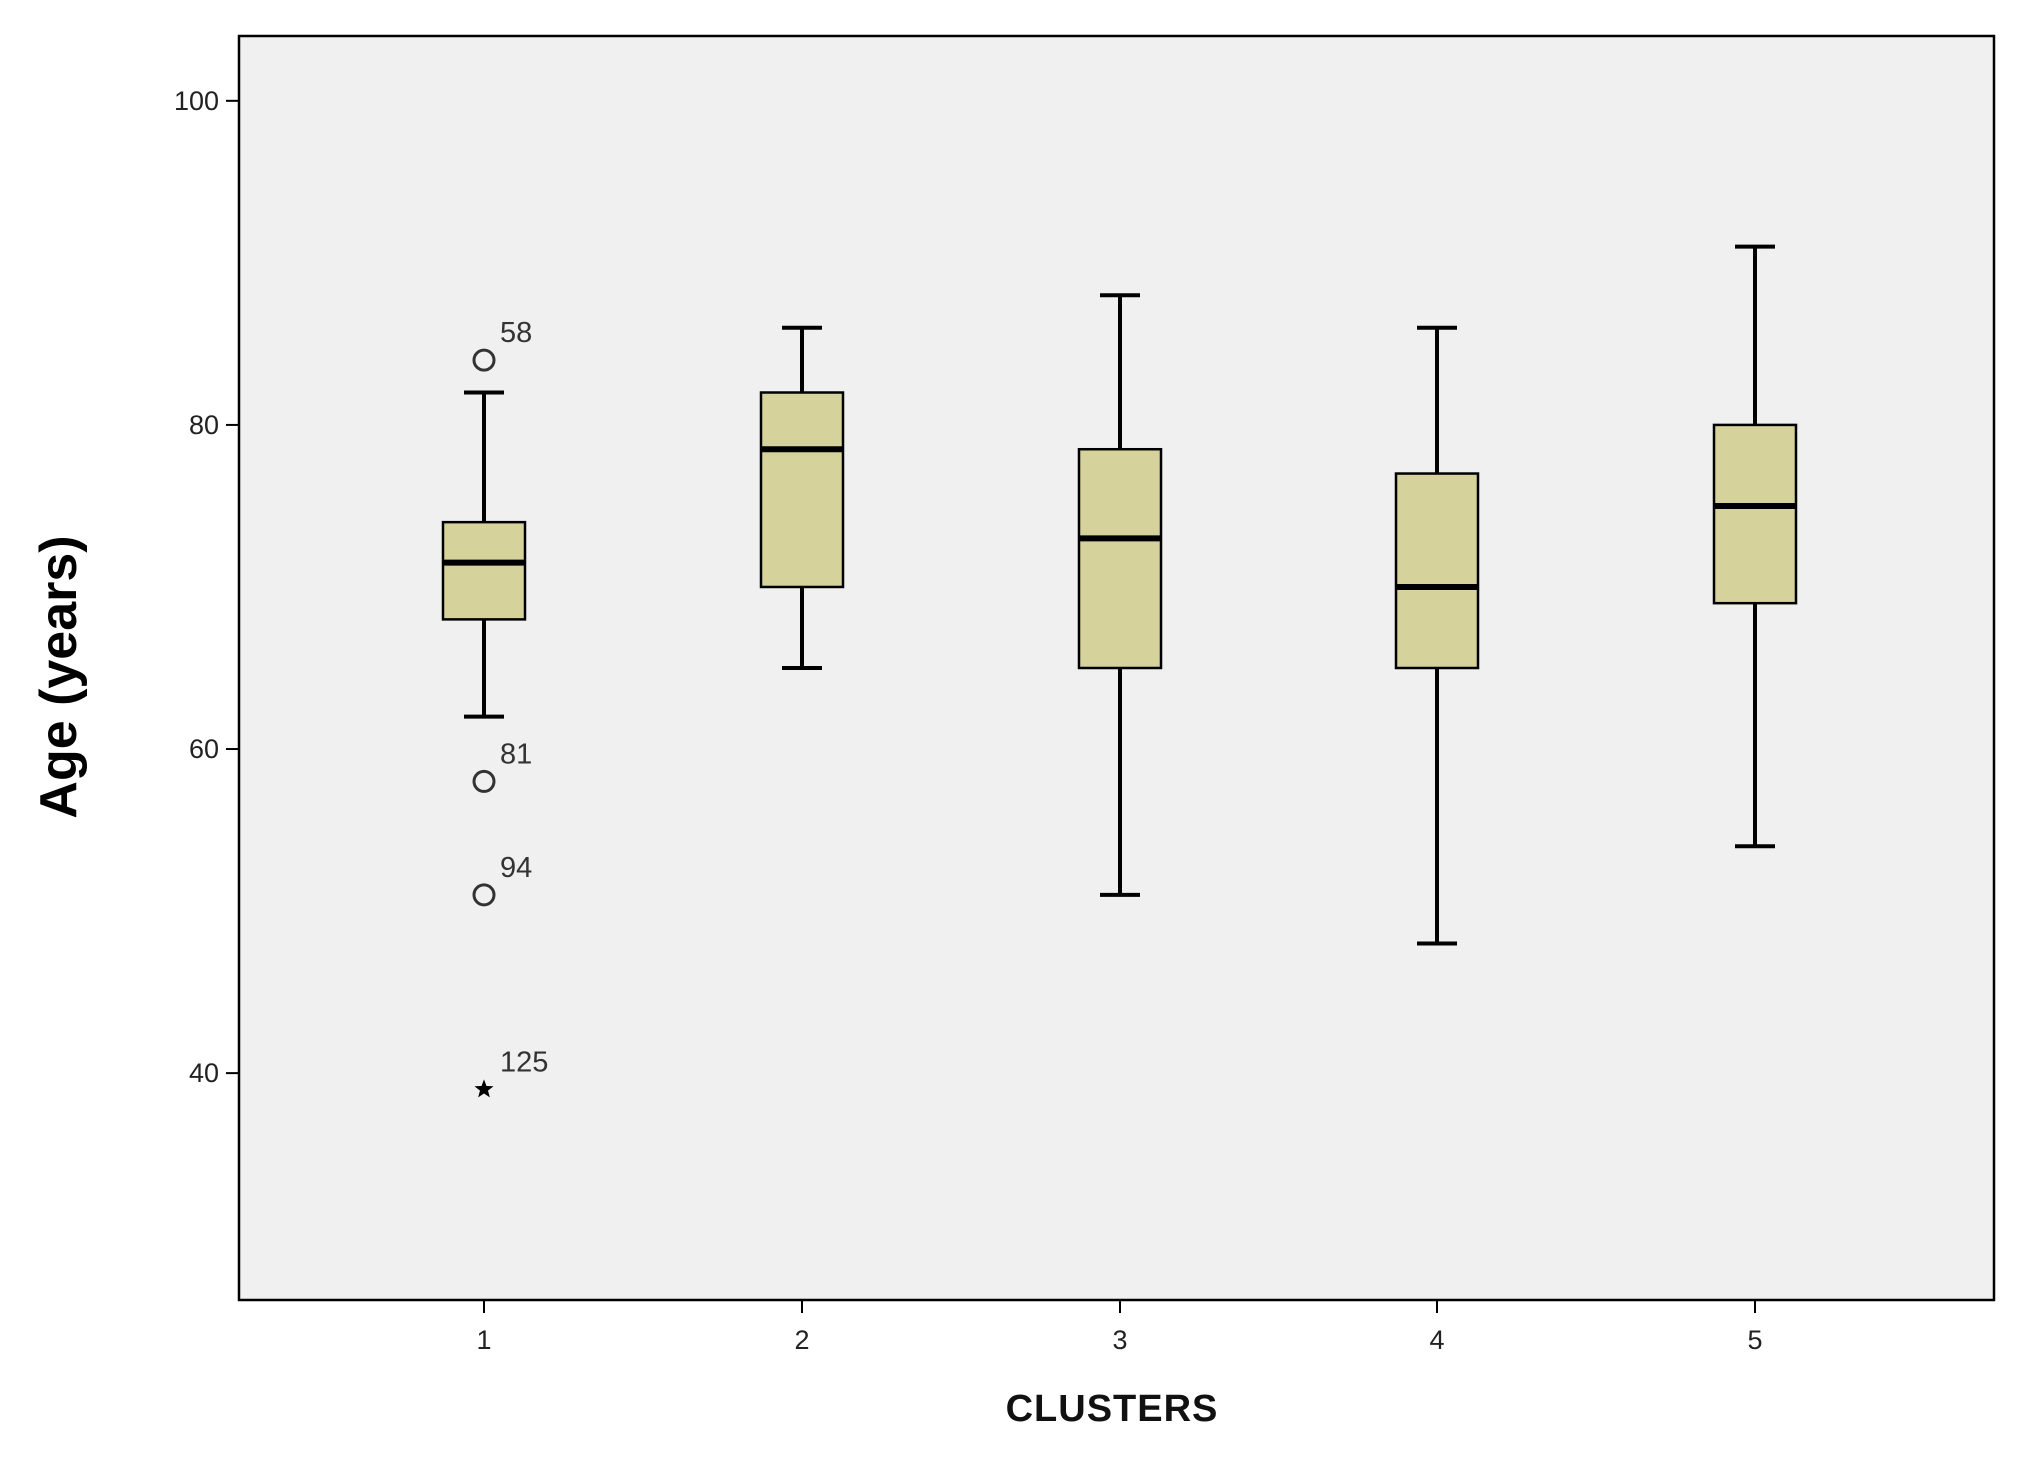  What do you see at coordinates (801, 1340) in the screenshot?
I see `x-tick-label: 2` at bounding box center [801, 1340].